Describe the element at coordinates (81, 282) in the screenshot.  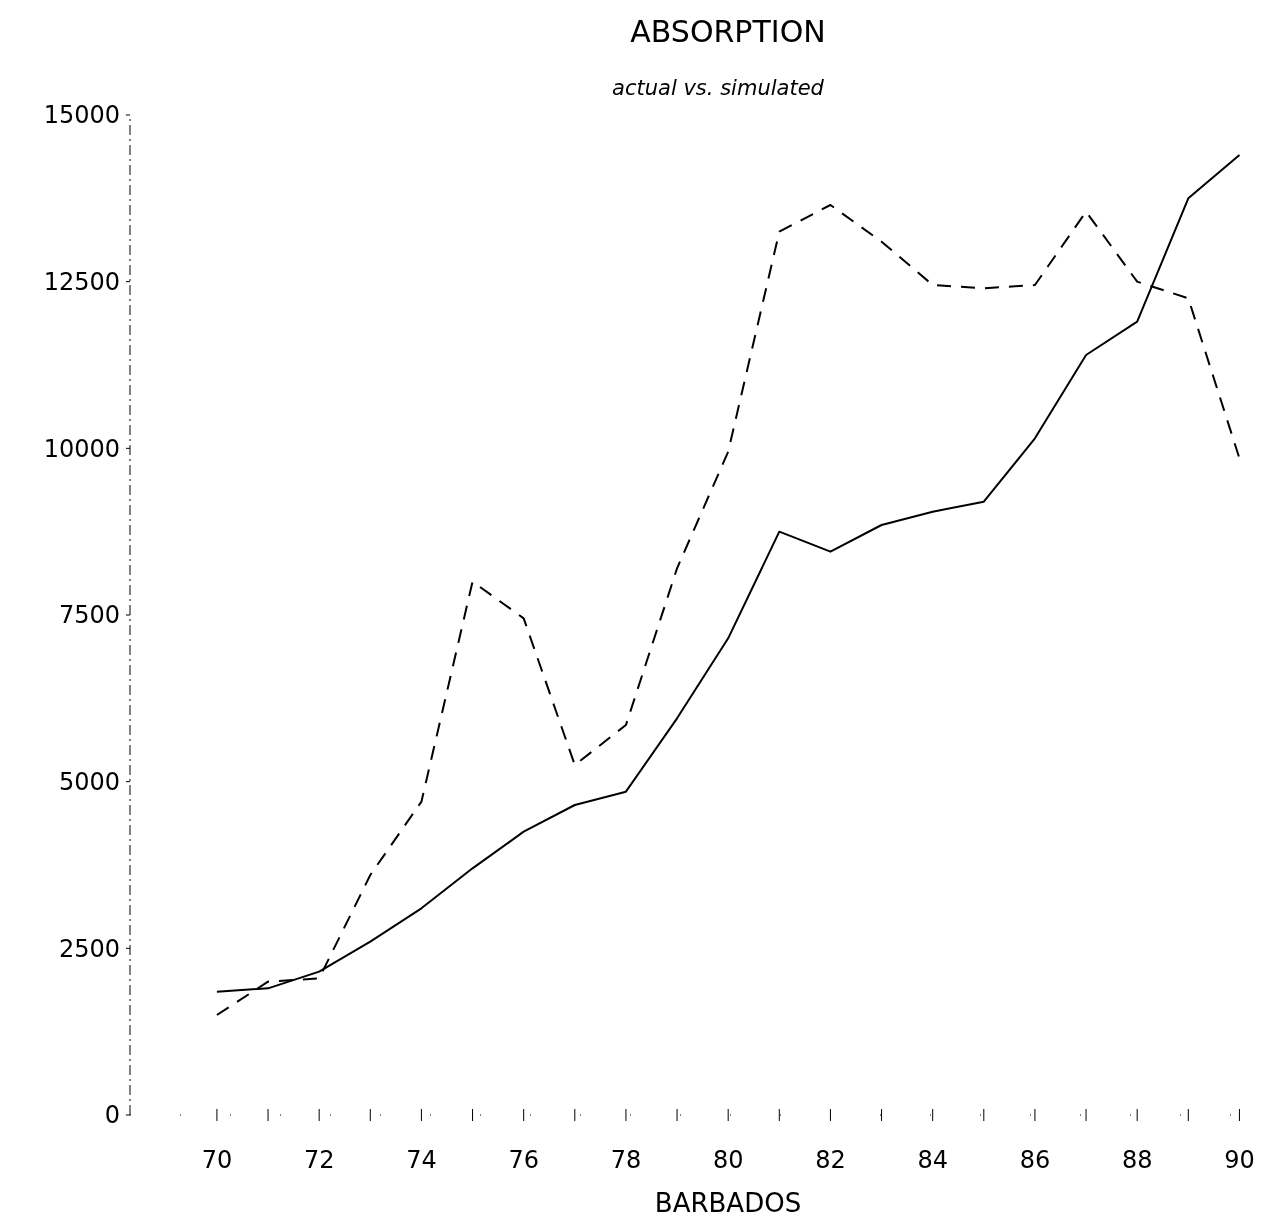
I see `y-tick-label: 12500` at that location.